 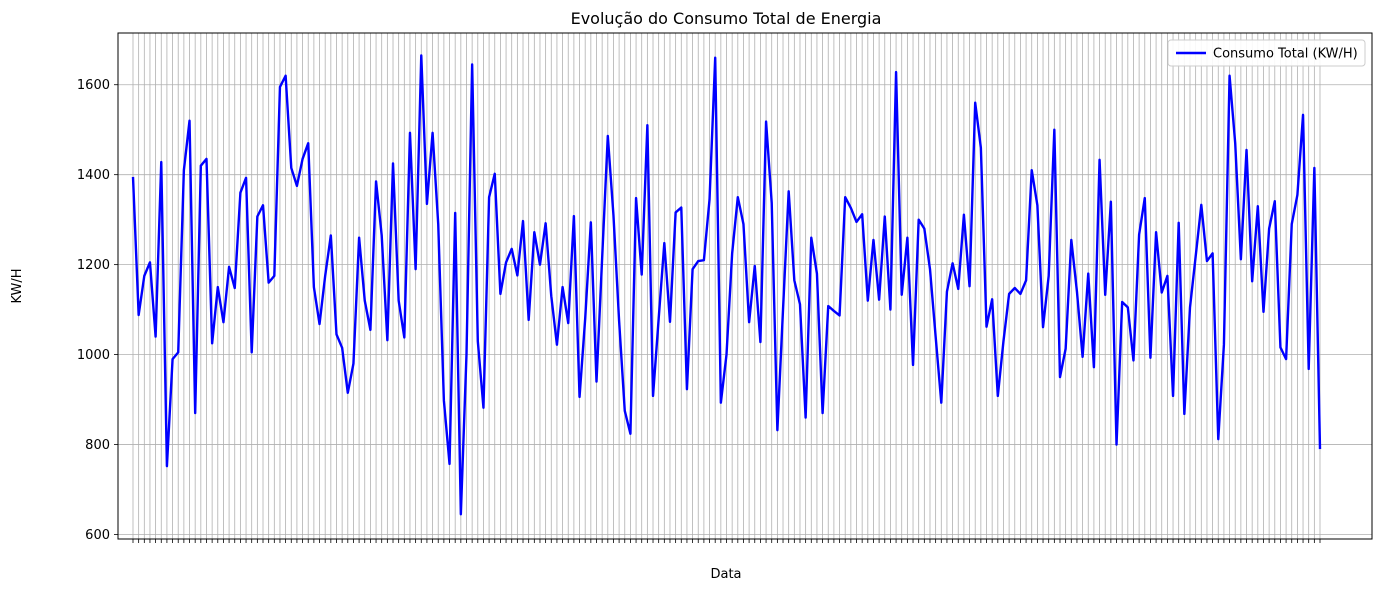 What do you see at coordinates (93, 355) in the screenshot?
I see `y-tick-label: 1000` at bounding box center [93, 355].